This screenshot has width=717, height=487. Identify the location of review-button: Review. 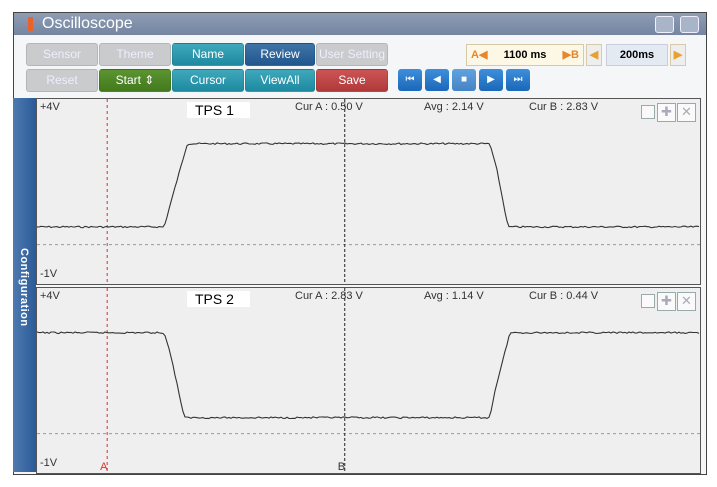
(280, 54).